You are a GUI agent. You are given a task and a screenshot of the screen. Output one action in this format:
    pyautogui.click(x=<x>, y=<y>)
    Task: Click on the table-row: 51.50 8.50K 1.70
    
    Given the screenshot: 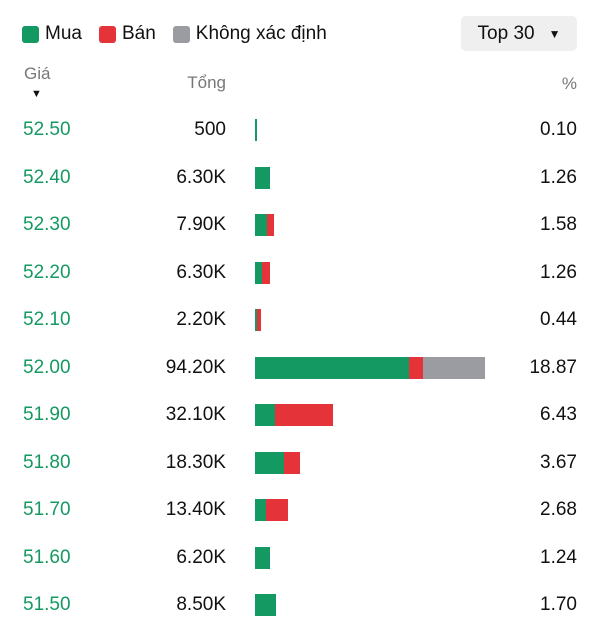 What is the action you would take?
    pyautogui.click(x=300, y=605)
    